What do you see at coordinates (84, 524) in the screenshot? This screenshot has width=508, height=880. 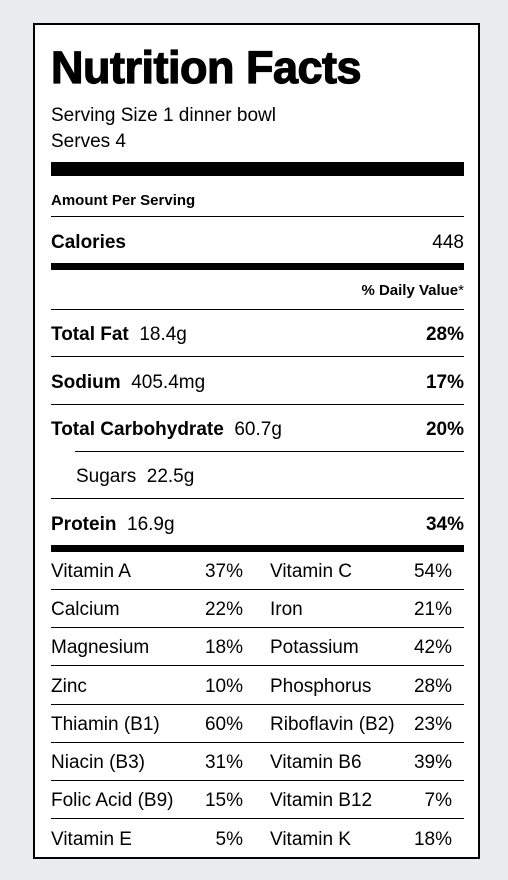 I see `nutrient-label: Protein` at bounding box center [84, 524].